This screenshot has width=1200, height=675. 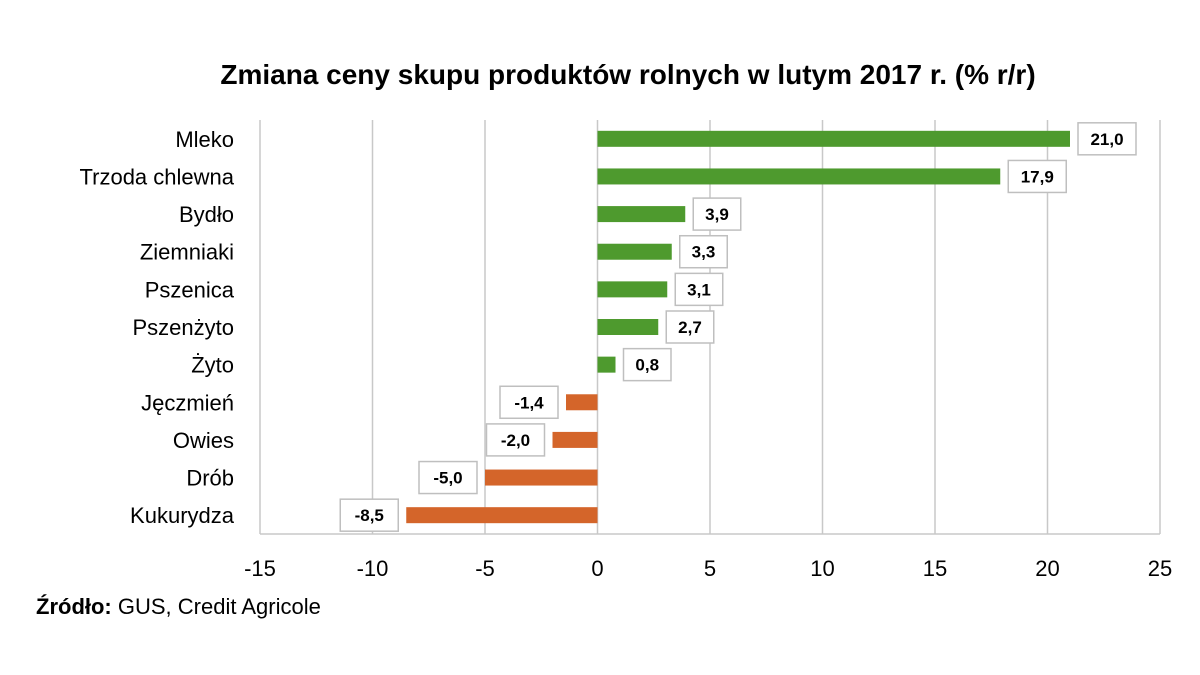 What do you see at coordinates (206, 214) in the screenshot?
I see `category-label: Bydło` at bounding box center [206, 214].